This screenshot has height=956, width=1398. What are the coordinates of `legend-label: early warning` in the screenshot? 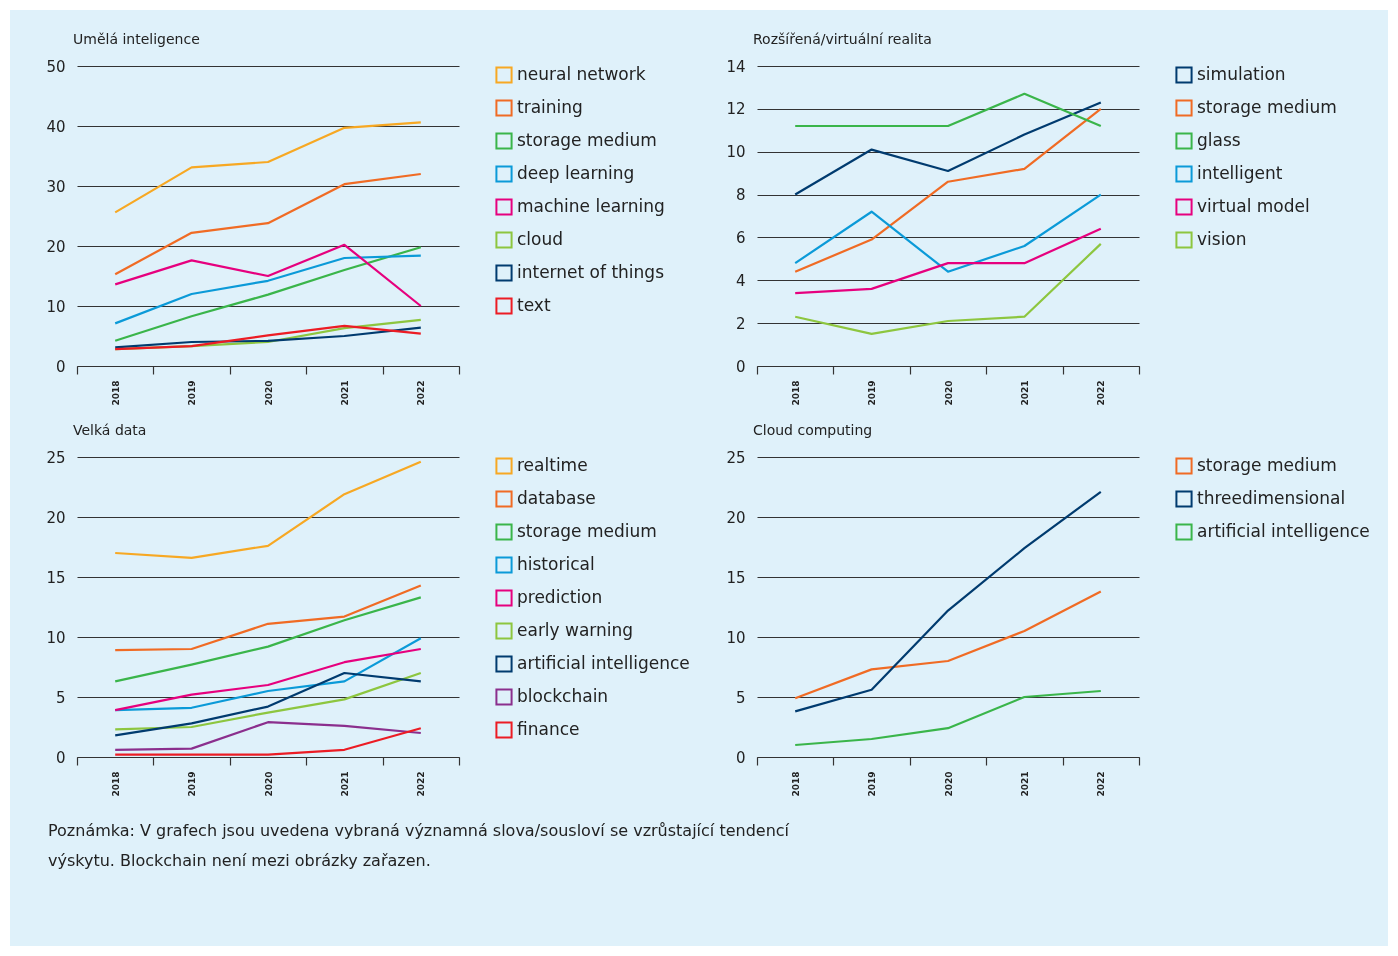 It's located at (575, 630).